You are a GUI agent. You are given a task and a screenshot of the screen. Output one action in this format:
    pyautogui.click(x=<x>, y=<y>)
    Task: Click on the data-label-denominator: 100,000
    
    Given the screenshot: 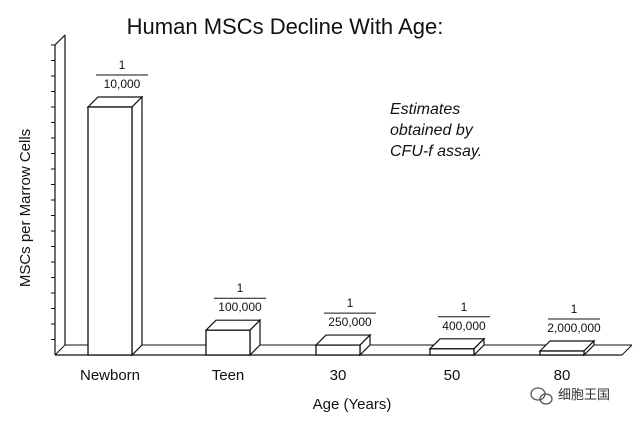 What is the action you would take?
    pyautogui.click(x=240, y=307)
    